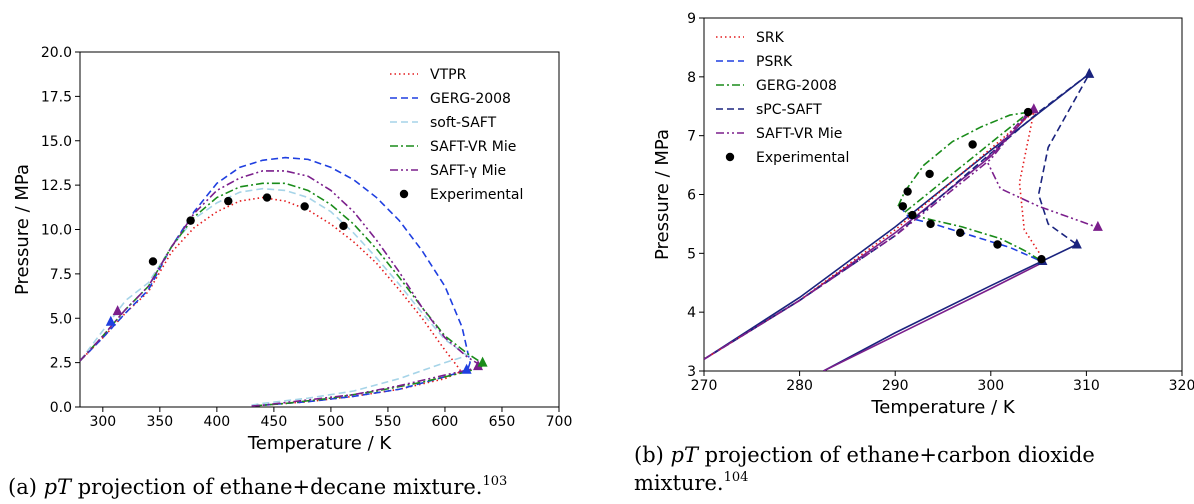 This screenshot has height=504, width=1194. I want to click on y-tick-label: 5.0, so click(61, 319).